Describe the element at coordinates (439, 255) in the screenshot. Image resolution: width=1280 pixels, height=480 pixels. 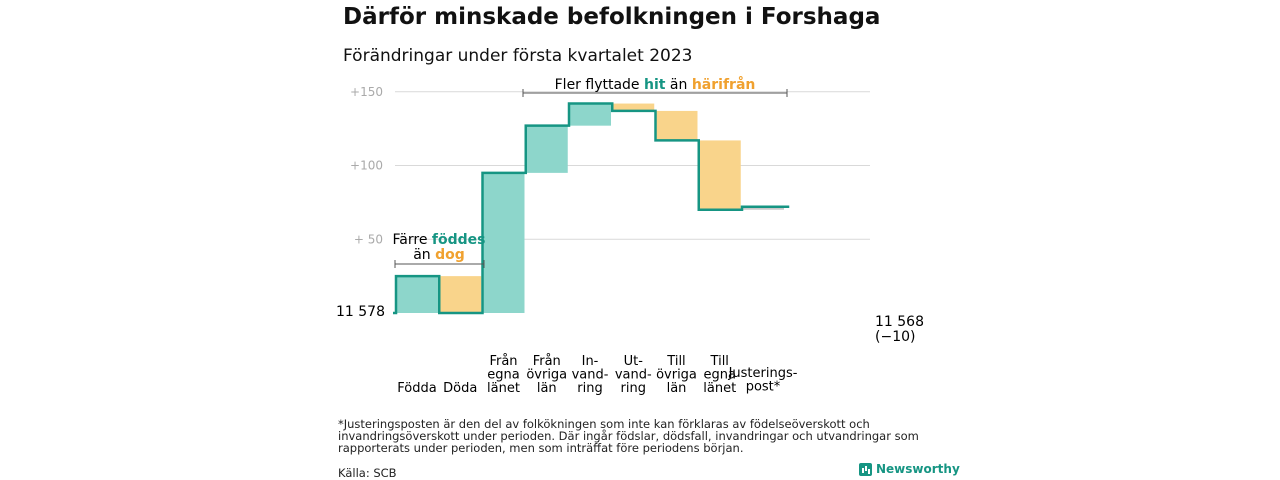
I see `births-annotation-line2: än dog` at that location.